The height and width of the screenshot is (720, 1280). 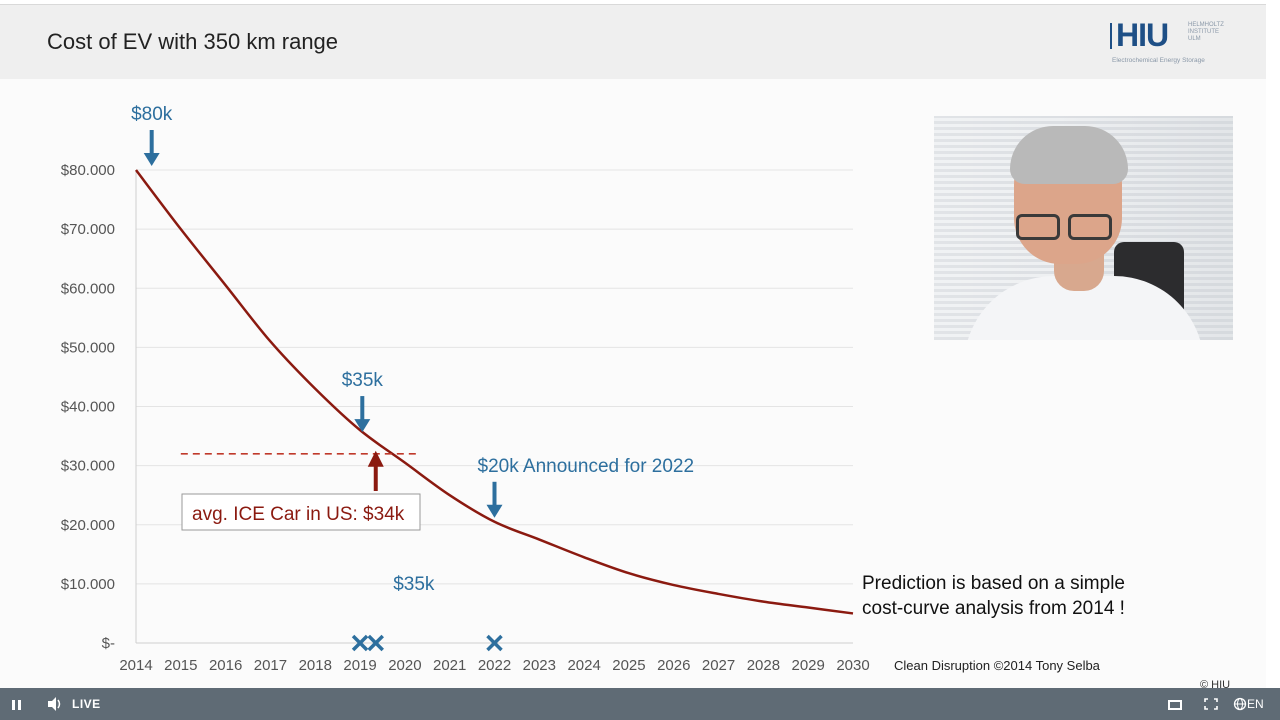 I want to click on y-tick-label: $10.000, so click(x=88, y=584).